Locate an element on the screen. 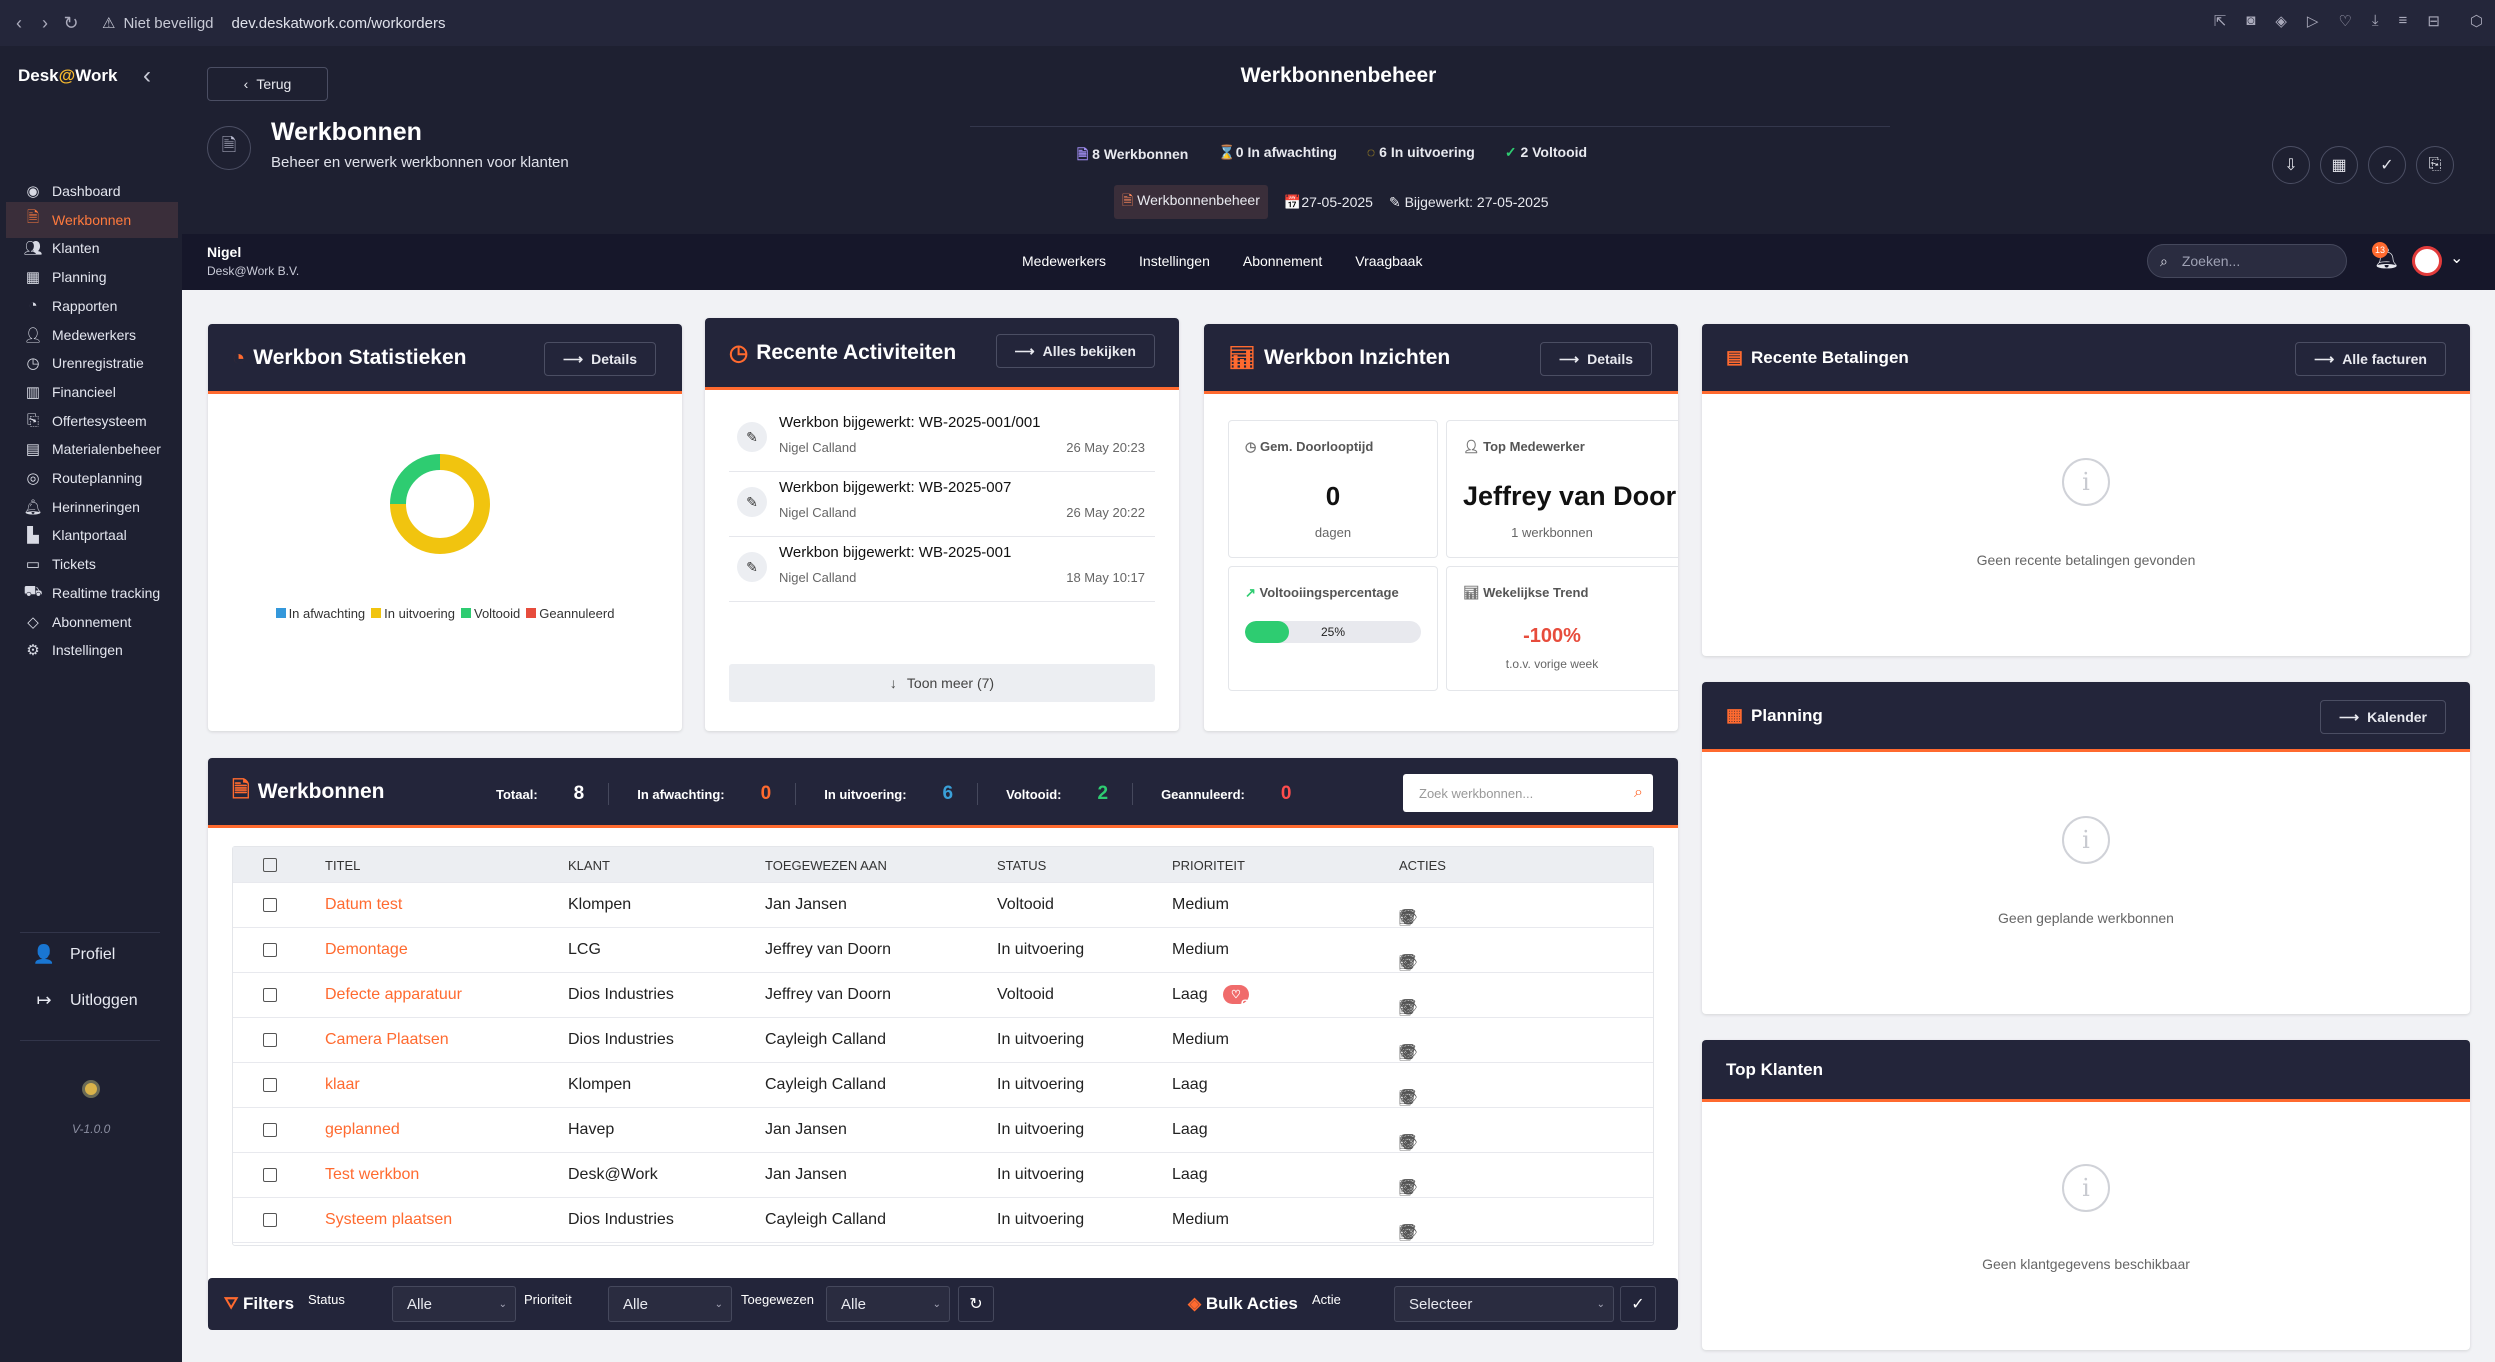 The image size is (2495, 1362). logout-link: ↦ Uitloggen is located at coordinates (84, 1000).